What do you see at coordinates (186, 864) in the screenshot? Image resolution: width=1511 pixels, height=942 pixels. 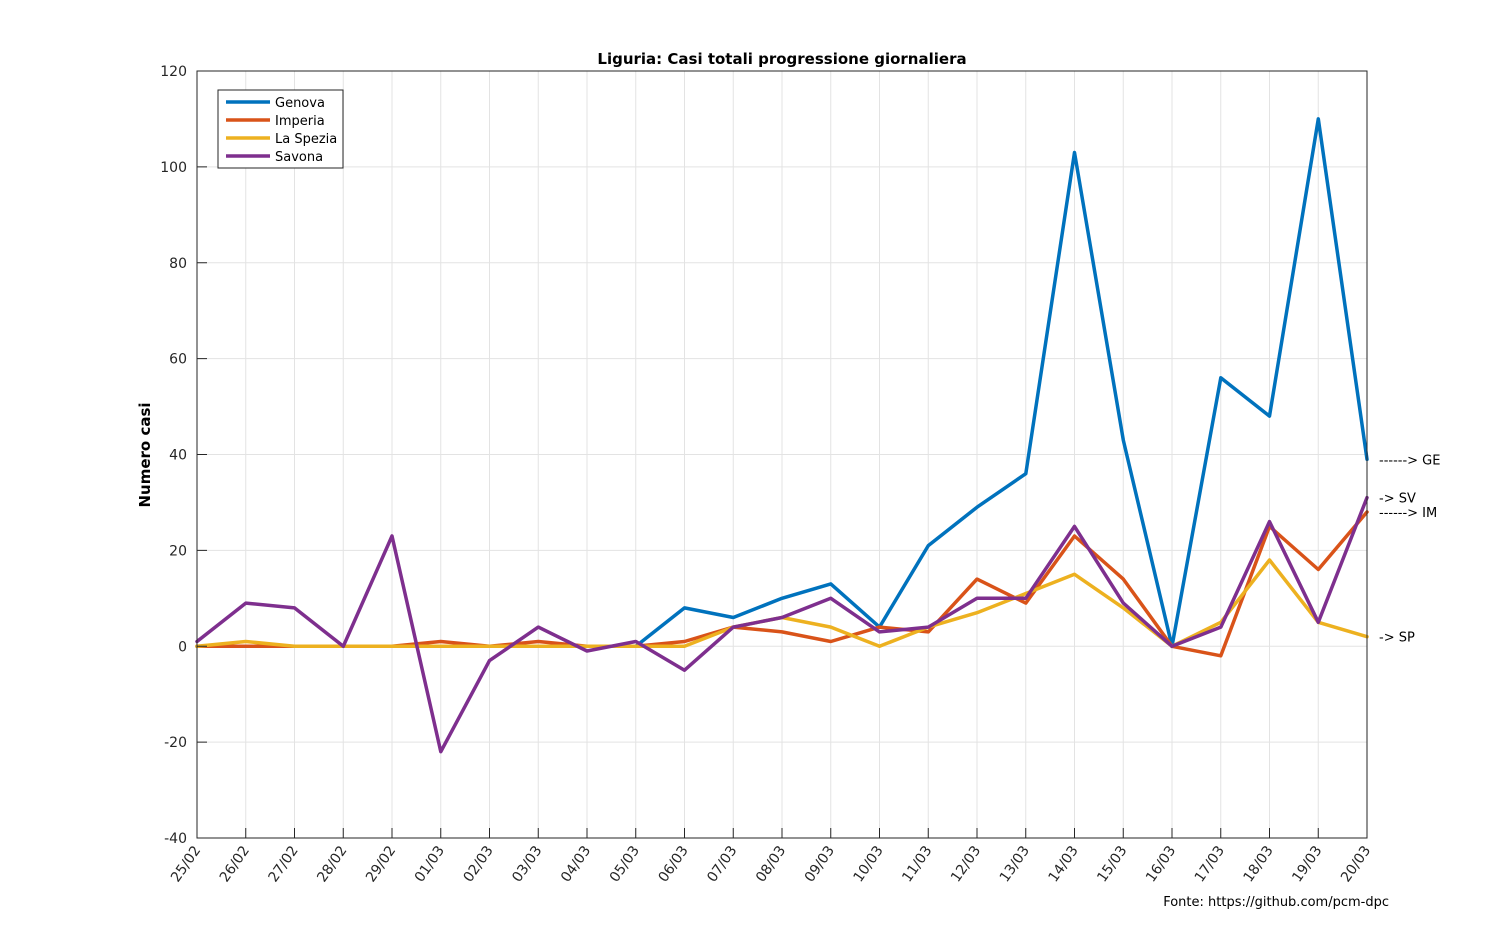 I see `x-tick-label: 25/02` at bounding box center [186, 864].